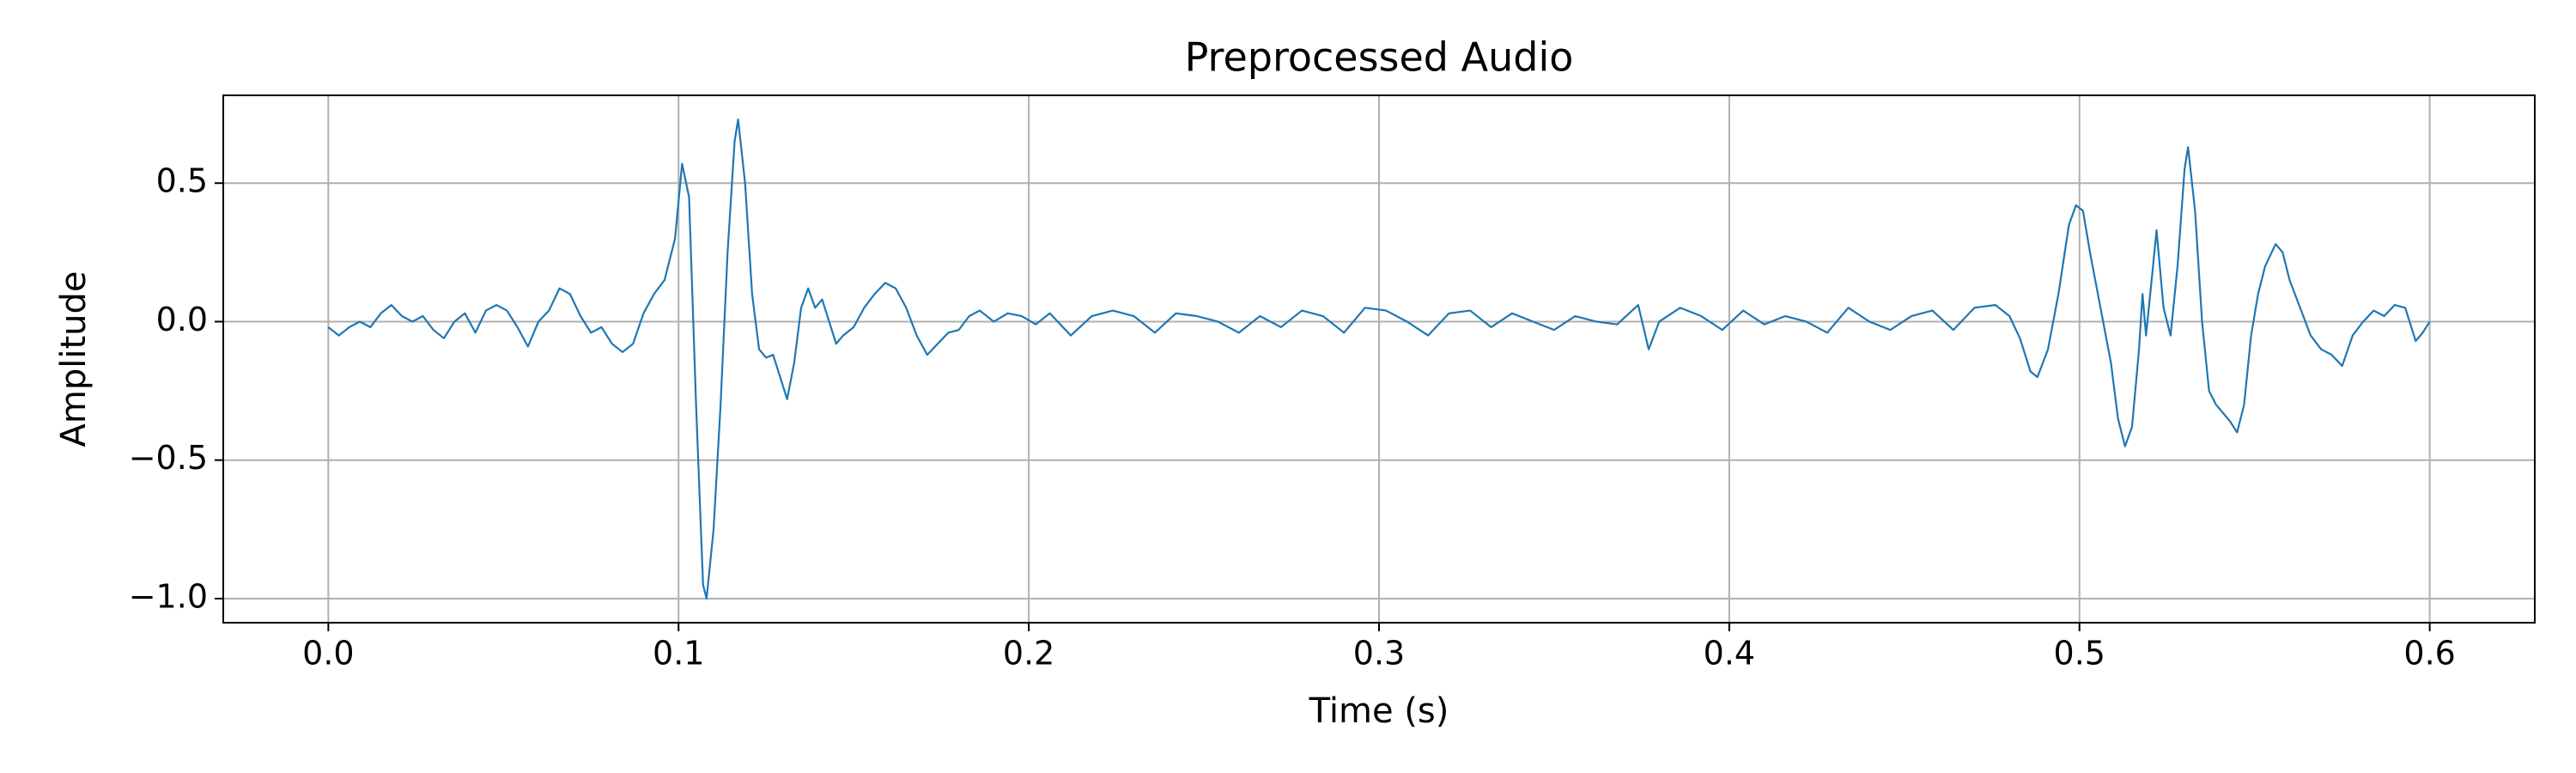 The width and height of the screenshot is (2576, 773). Describe the element at coordinates (169, 596) in the screenshot. I see `y-tick-label: −1.0` at that location.